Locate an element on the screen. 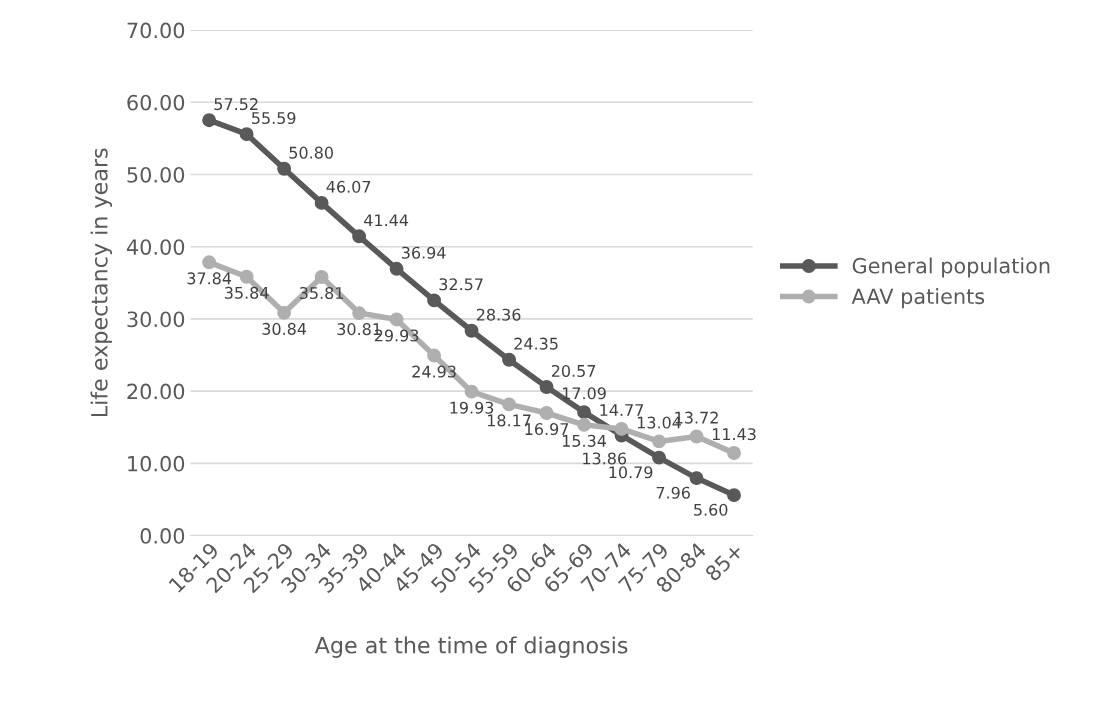  data-label: 46.07 is located at coordinates (348, 186).